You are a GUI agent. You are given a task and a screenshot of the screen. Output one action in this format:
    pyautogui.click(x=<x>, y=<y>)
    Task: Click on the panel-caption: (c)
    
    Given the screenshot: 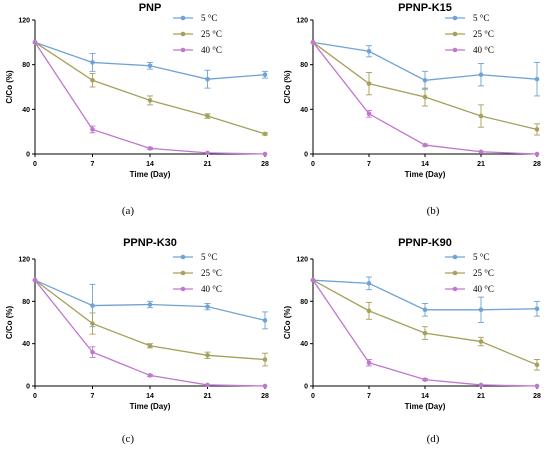 What is the action you would take?
    pyautogui.click(x=128, y=439)
    